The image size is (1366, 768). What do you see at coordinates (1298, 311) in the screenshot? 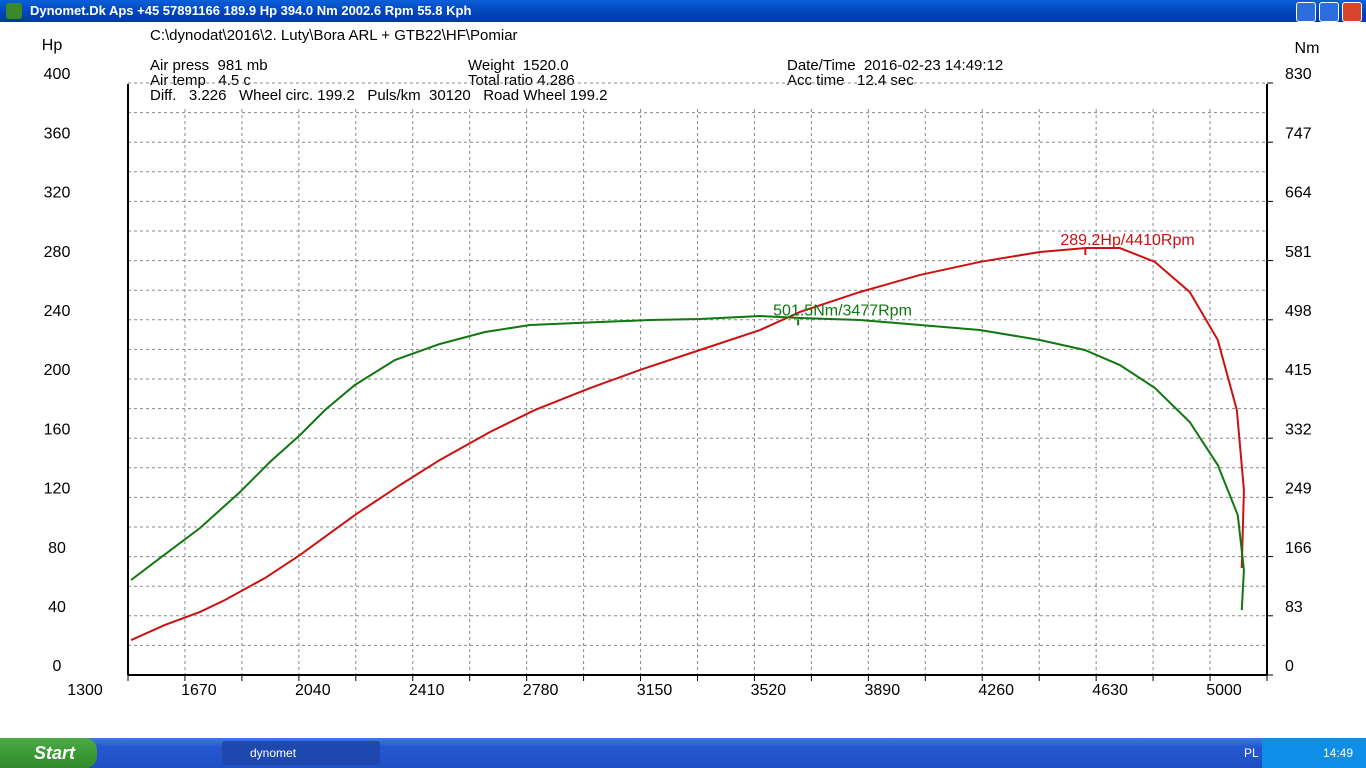
I see `y2-tick-label: 498` at bounding box center [1298, 311].